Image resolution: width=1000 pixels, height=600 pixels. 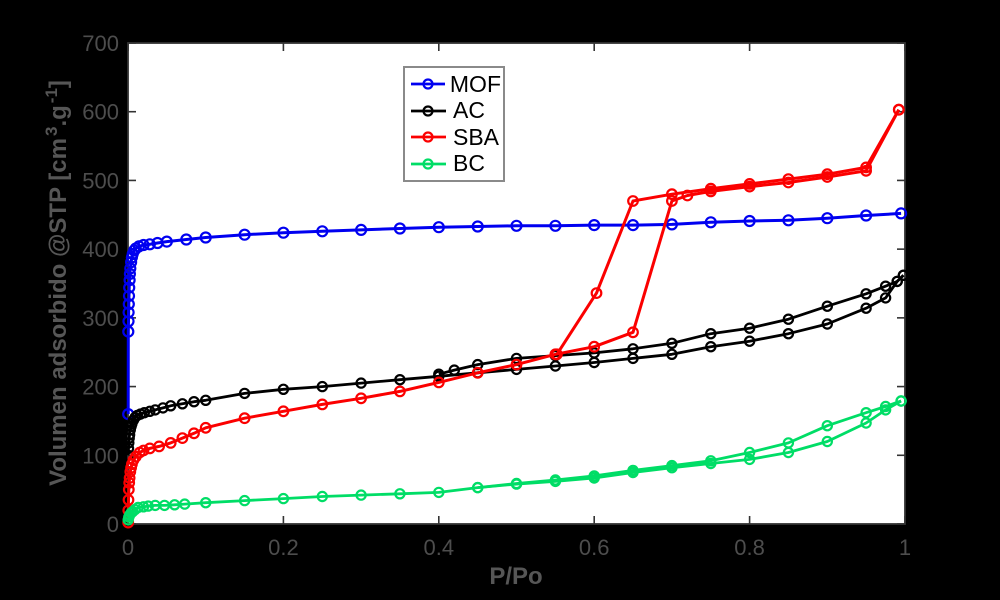 I want to click on x-tick-label: 0.8, so click(x=749, y=547).